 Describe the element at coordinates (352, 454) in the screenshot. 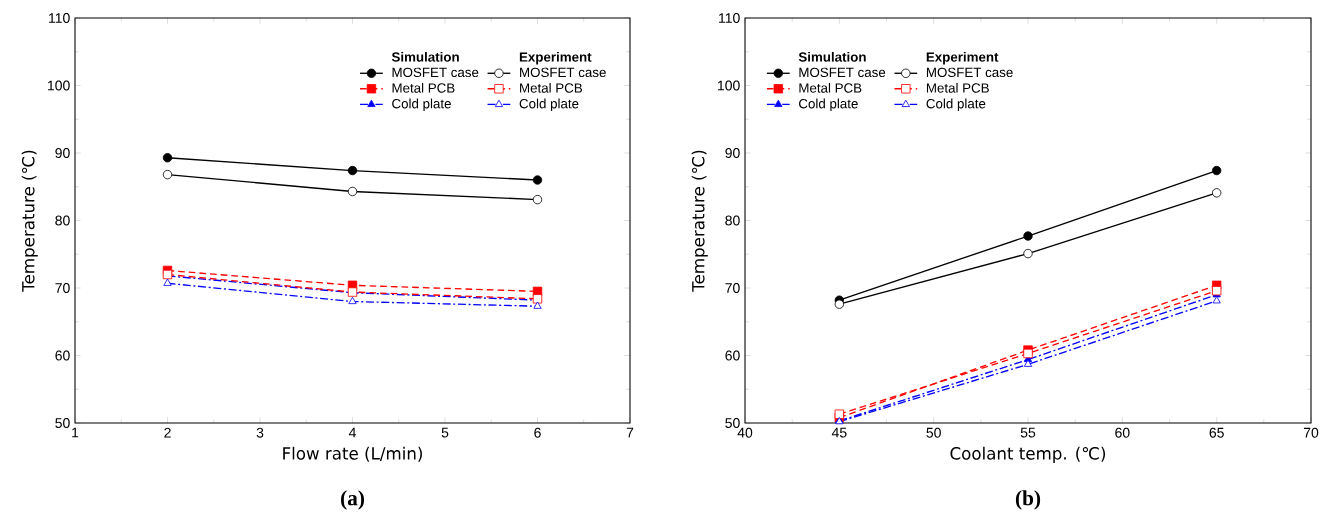

I see `x-axis-title: Flow rate (L/min)` at that location.